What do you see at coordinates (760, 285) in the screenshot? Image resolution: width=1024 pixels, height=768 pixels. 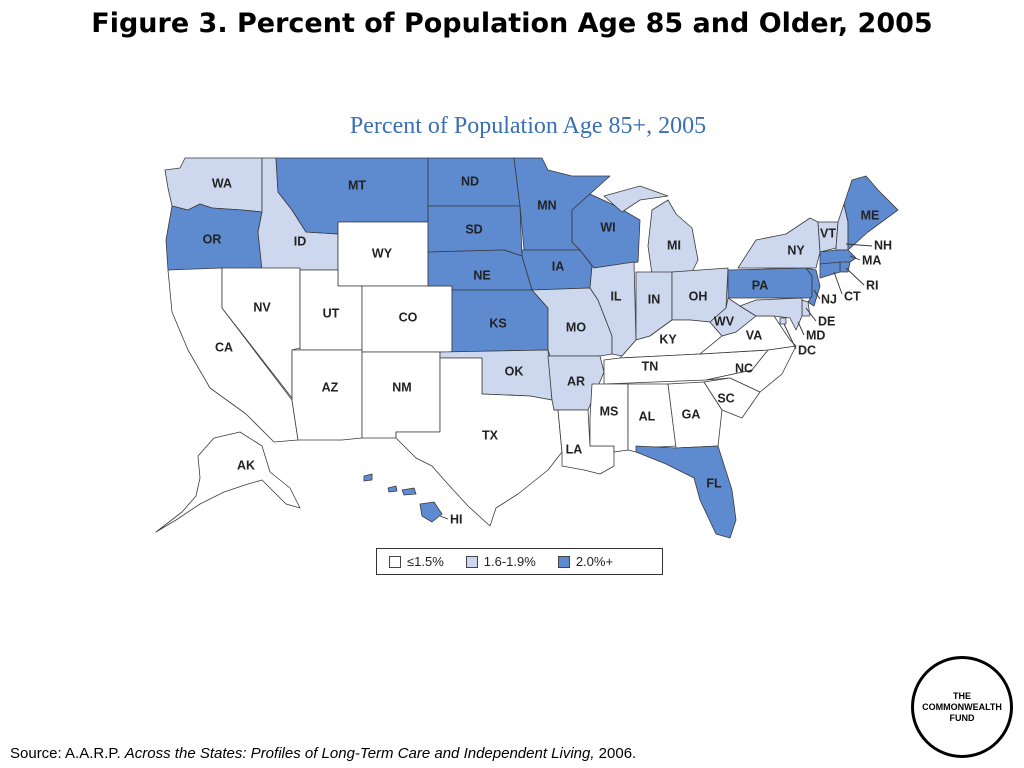 I see `label-pa: PA` at bounding box center [760, 285].